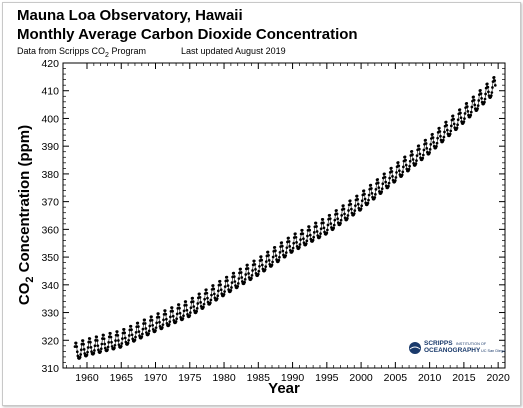 This screenshot has width=523, height=408. Describe the element at coordinates (81, 52) in the screenshot. I see `data-source-note: Data from Scripps CO2 Program` at that location.